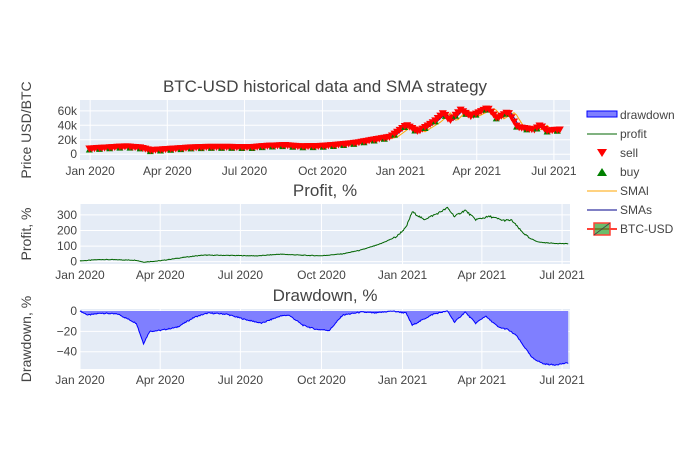  I want to click on y-tick-label: −20, so click(67, 331).